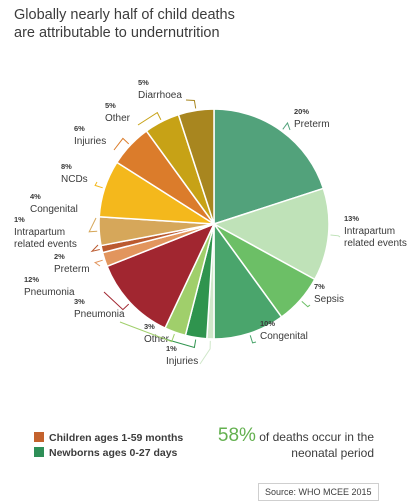 The image size is (418, 502). Describe the element at coordinates (267, 323) in the screenshot. I see `slice-pct-label-3: 10%` at that location.